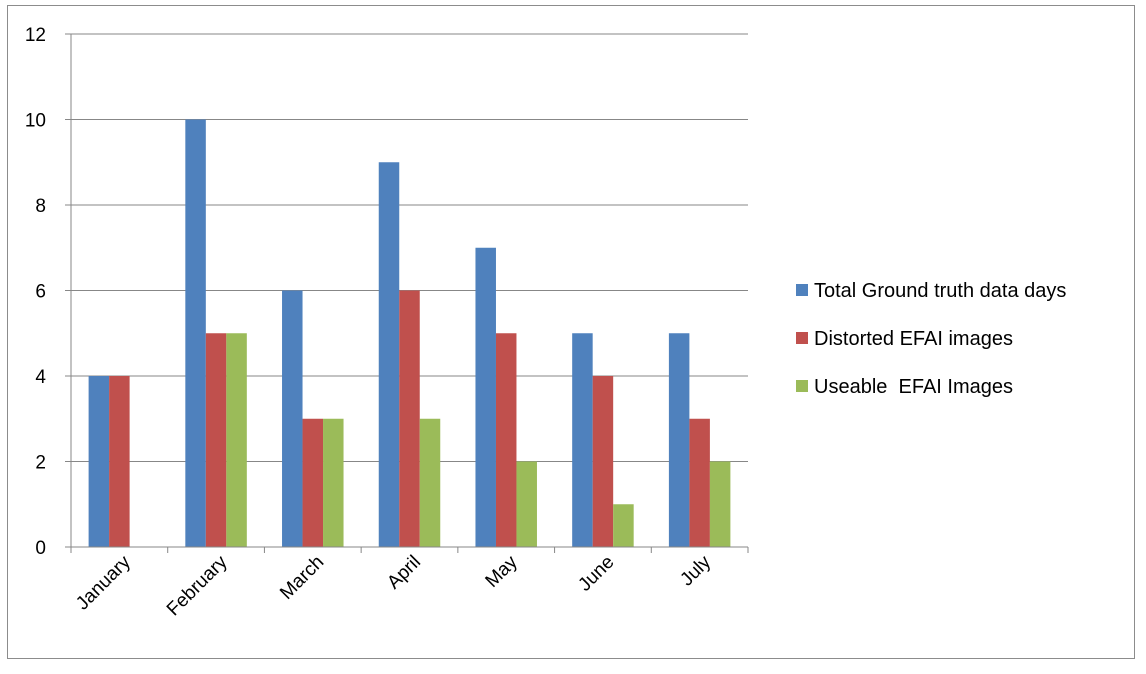 The height and width of the screenshot is (674, 1146). I want to click on bar-3-june, so click(623, 525).